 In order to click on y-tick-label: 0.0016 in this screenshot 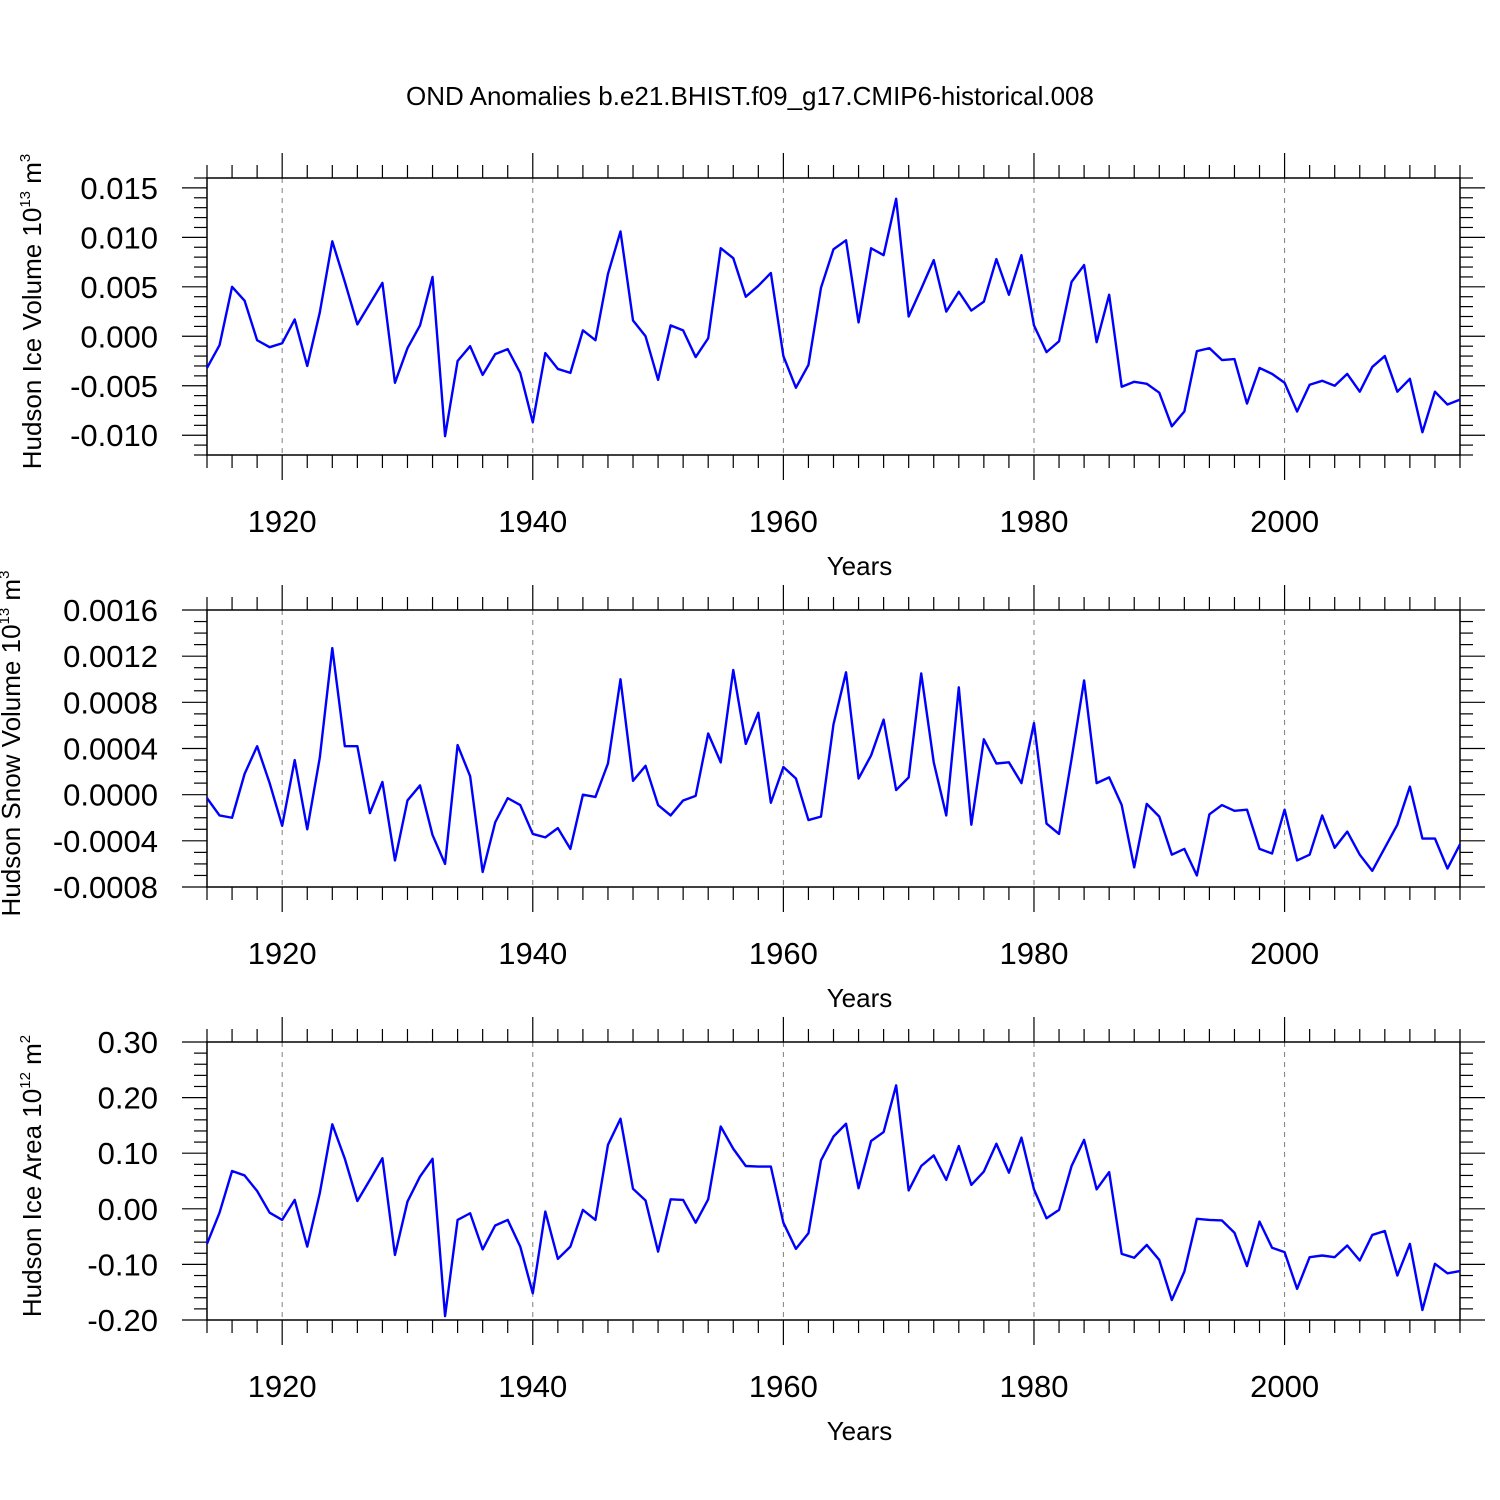, I will do `click(110, 610)`.